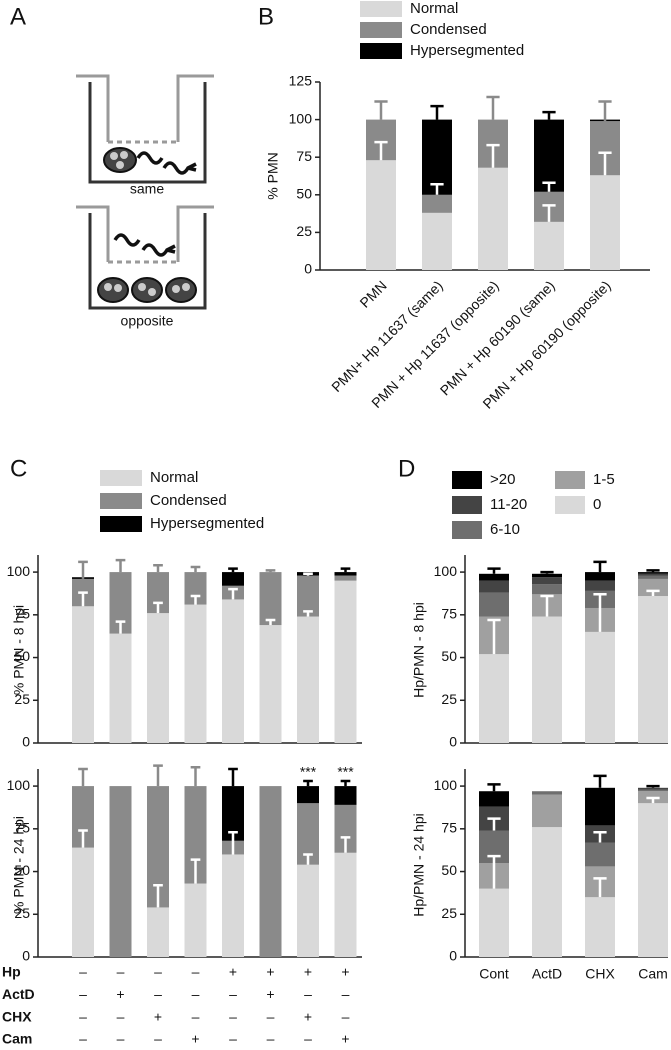 This screenshot has height=1050, width=671. Describe the element at coordinates (419, 864) in the screenshot. I see `y-axis-label: Hp/PMN - 24 hpi` at that location.